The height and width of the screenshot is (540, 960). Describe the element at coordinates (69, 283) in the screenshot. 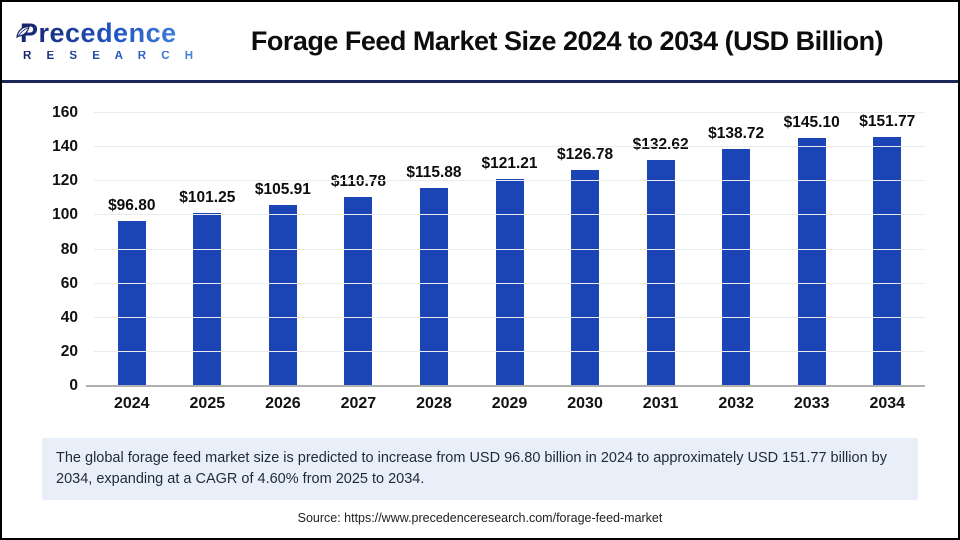

I see `y-tick-label: 60` at that location.